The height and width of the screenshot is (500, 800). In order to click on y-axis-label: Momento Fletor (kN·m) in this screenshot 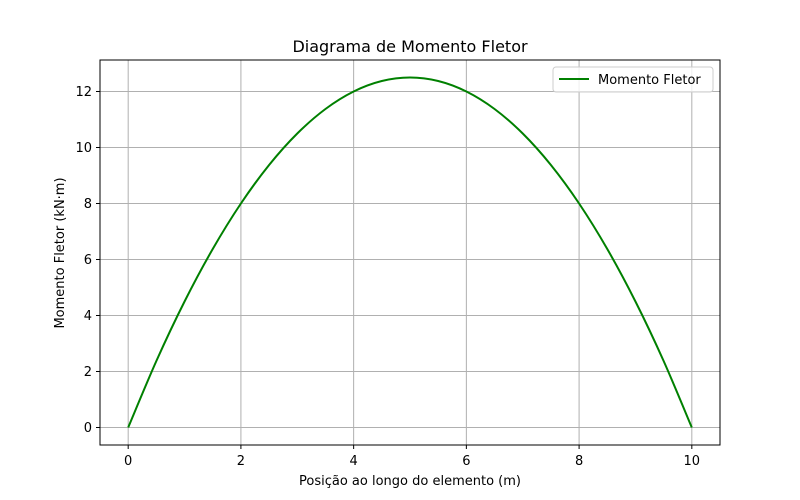, I will do `click(60, 252)`.